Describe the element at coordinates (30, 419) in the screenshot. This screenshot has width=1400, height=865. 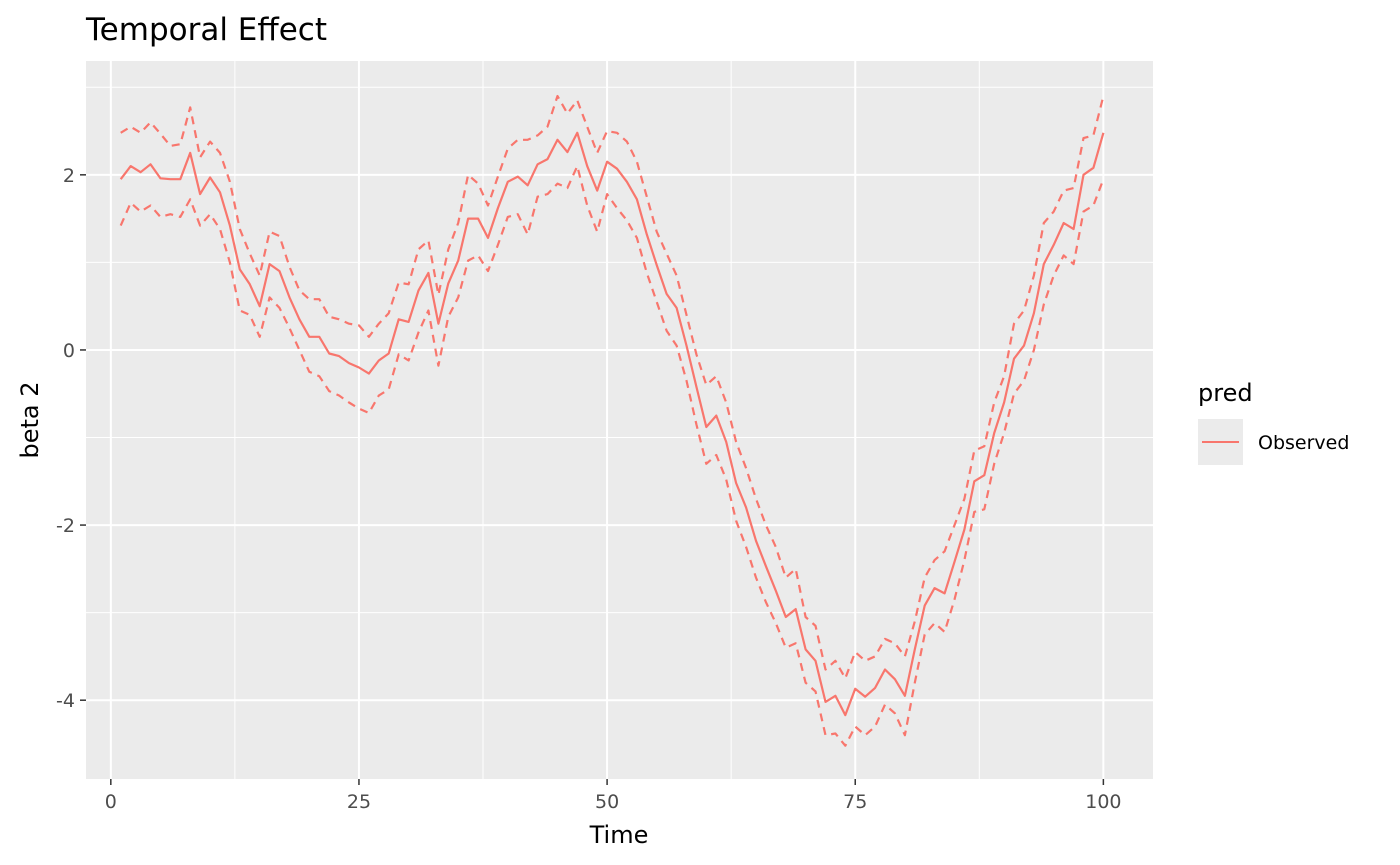
I see `y-axis-title: beta 2` at that location.